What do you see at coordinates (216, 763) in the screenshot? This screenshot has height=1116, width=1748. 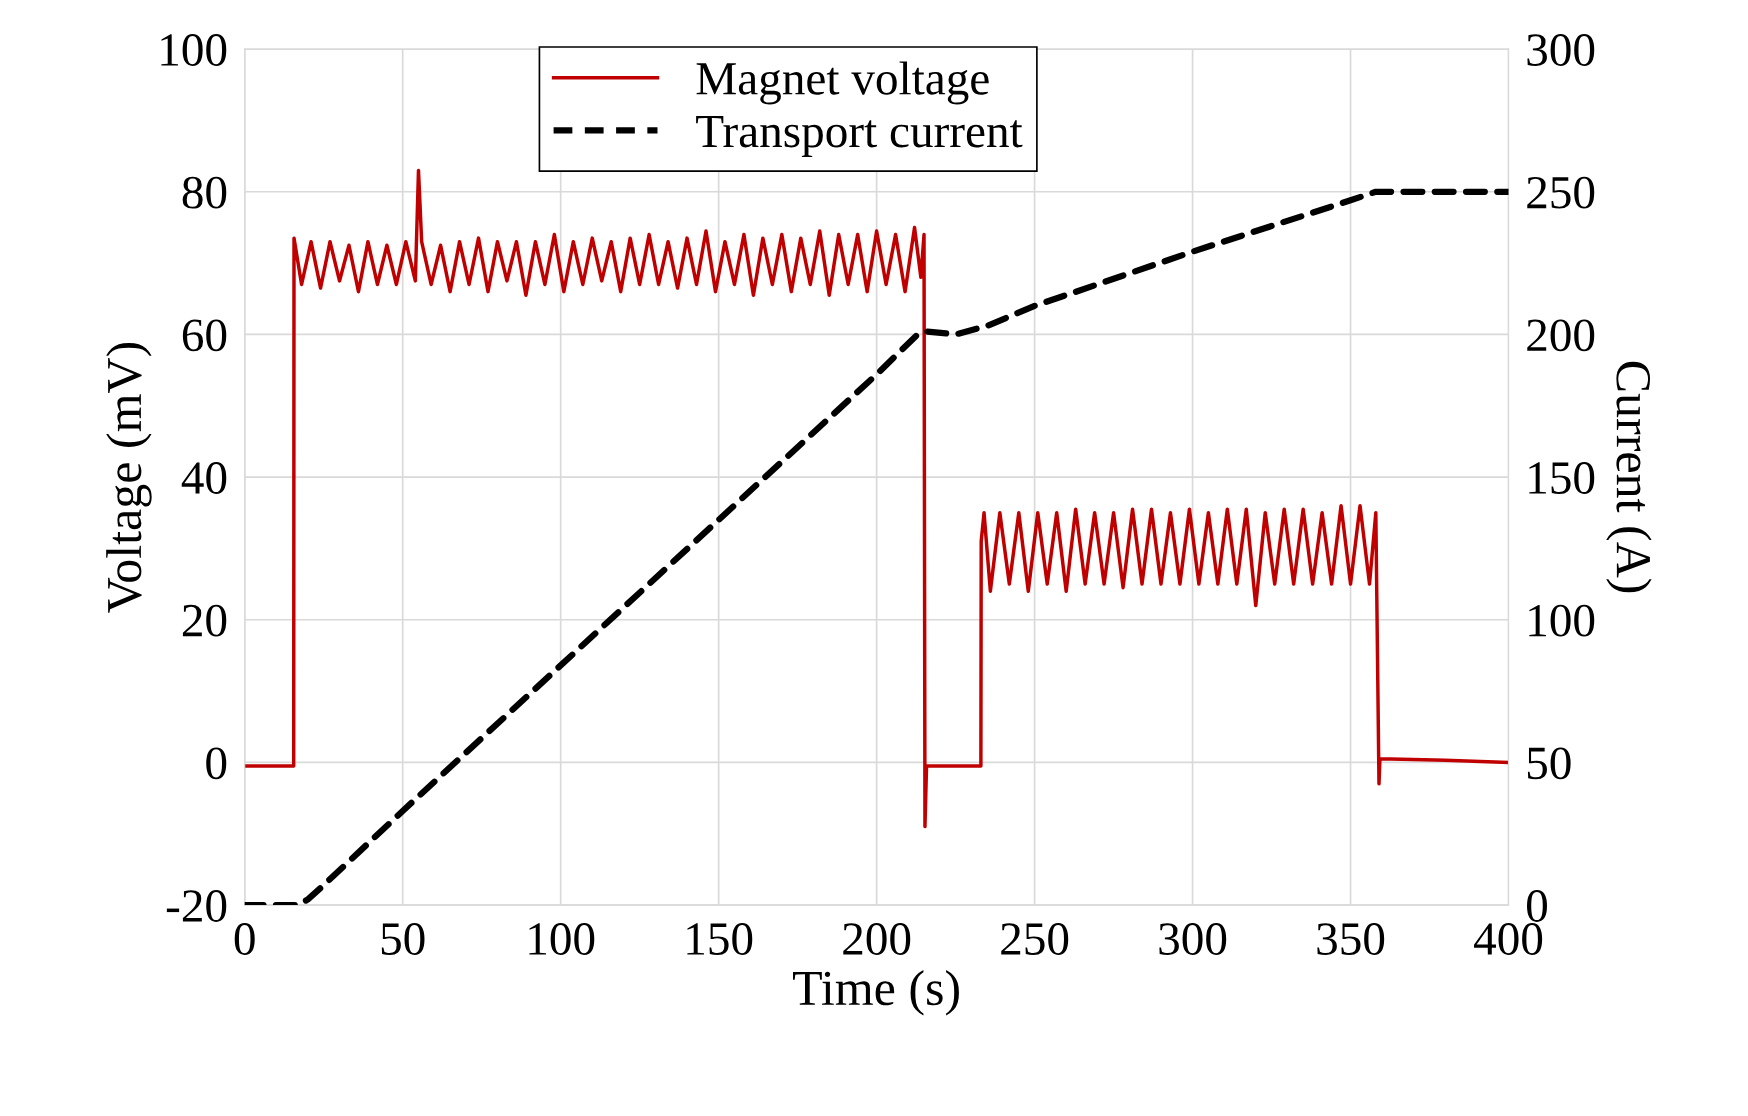 I see `y-tick-label: 0` at bounding box center [216, 763].